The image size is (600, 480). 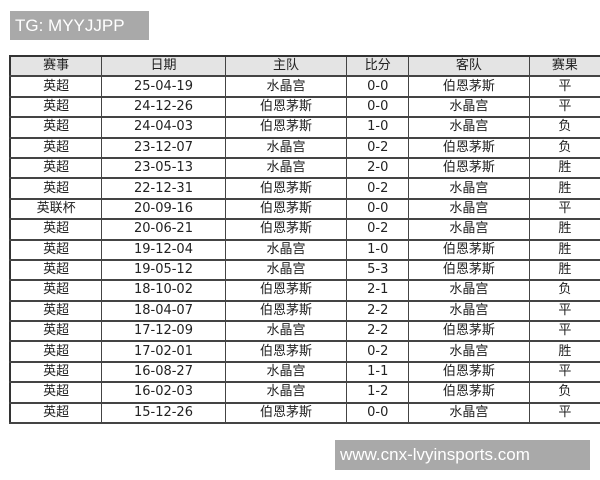 I want to click on column-header-score: 比分, so click(x=378, y=66).